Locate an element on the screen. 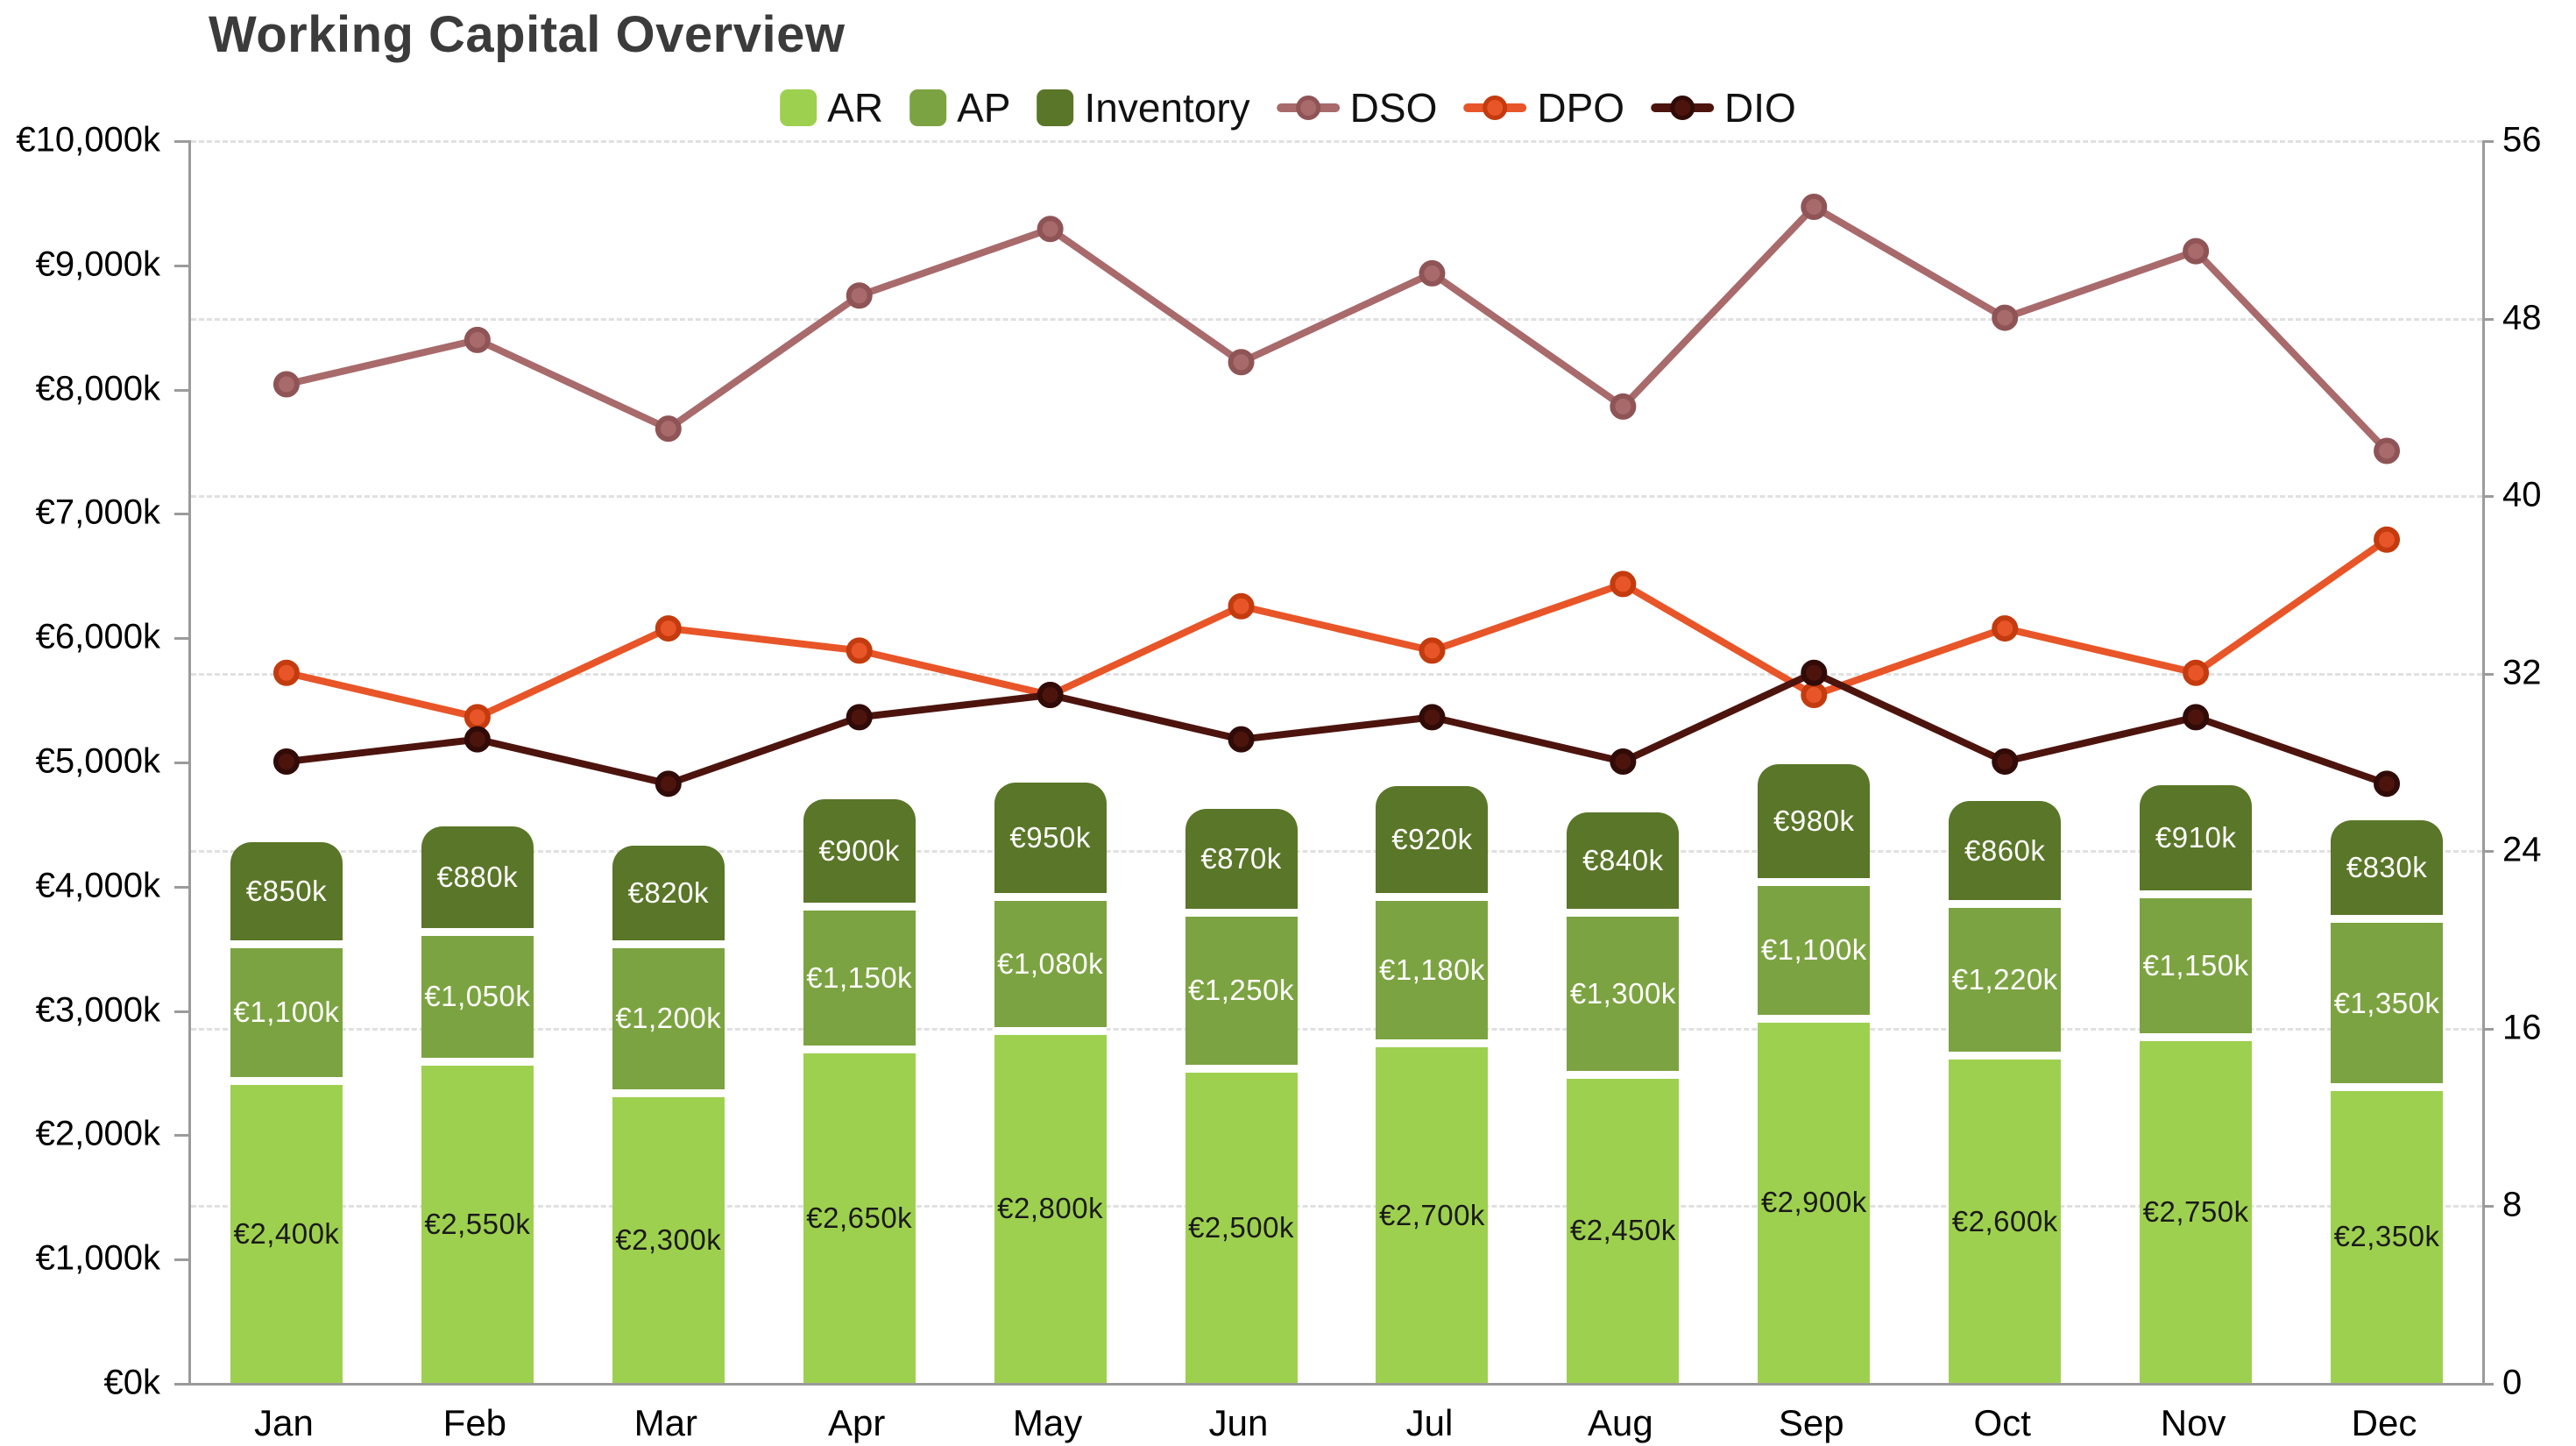 The width and height of the screenshot is (2576, 1446). bar-value-label: €2,300k is located at coordinates (668, 1239).